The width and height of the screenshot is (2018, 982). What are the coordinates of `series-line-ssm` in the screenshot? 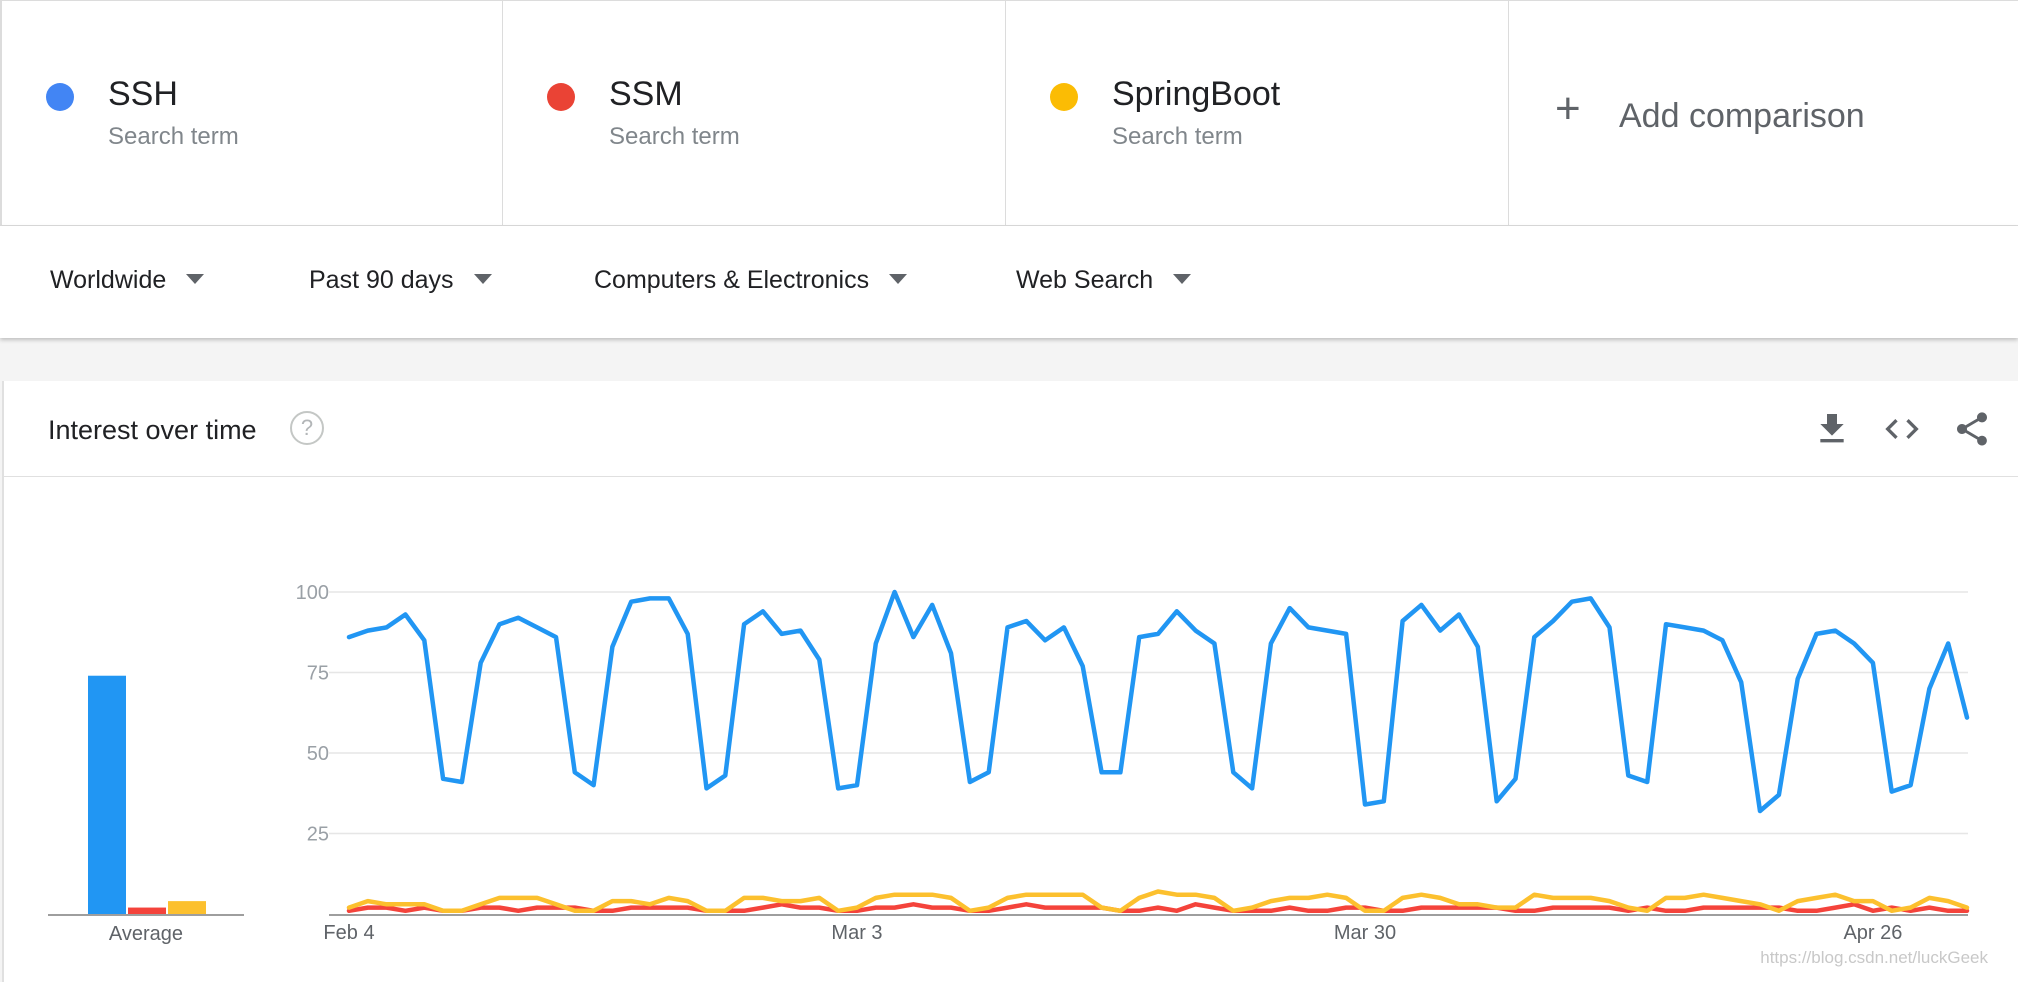 It's located at (1158, 908).